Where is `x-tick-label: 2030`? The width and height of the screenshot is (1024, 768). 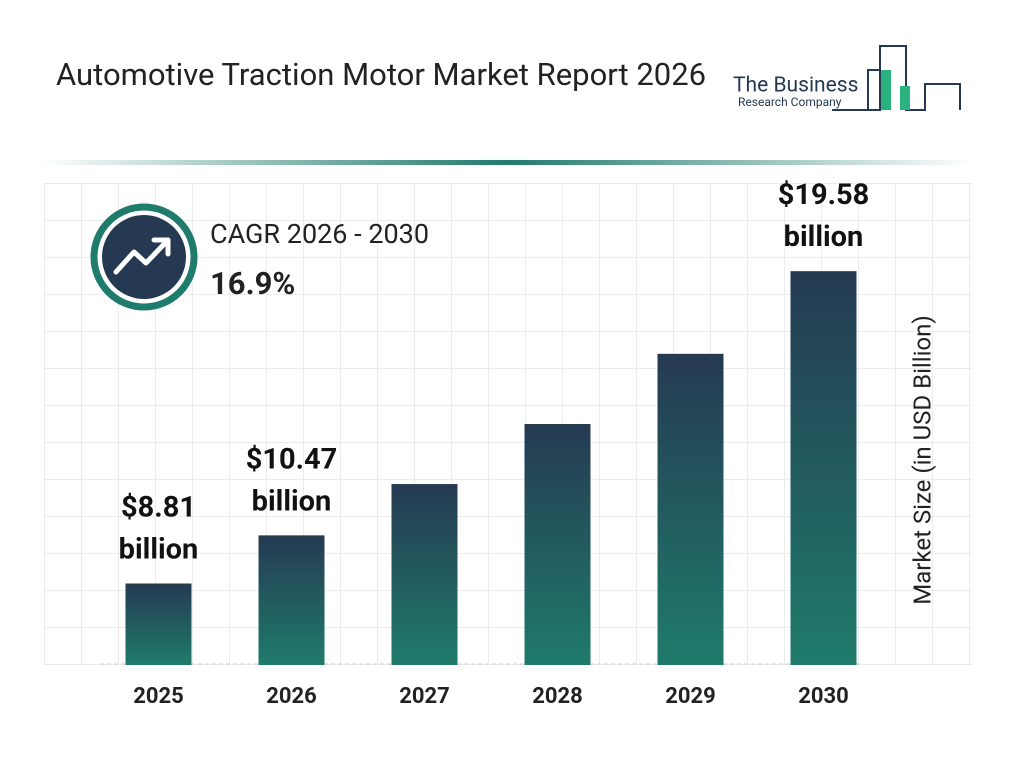 x-tick-label: 2030 is located at coordinates (823, 696).